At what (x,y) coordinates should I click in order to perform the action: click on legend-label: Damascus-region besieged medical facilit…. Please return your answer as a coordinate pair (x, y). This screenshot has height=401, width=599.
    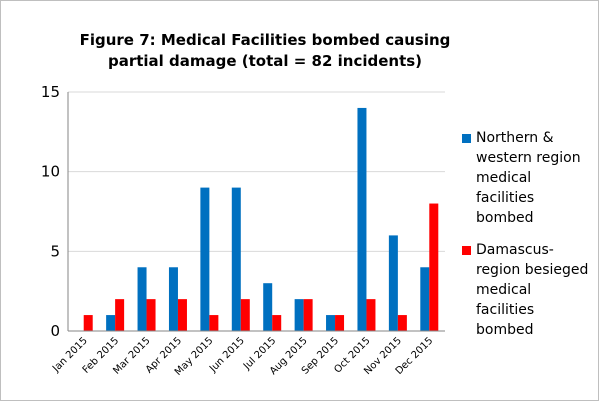
    Looking at the image, I should click on (532, 290).